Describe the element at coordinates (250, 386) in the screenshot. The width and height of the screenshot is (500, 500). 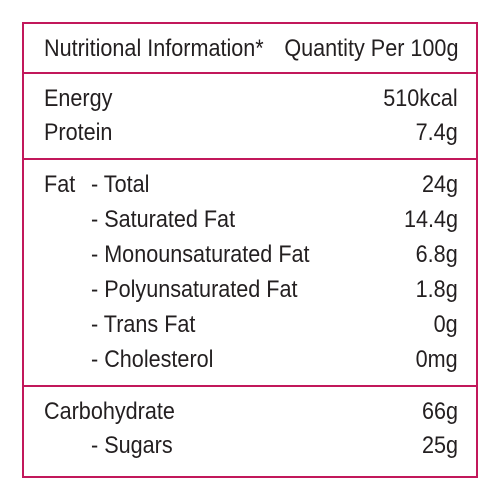
I see `fat-divider` at that location.